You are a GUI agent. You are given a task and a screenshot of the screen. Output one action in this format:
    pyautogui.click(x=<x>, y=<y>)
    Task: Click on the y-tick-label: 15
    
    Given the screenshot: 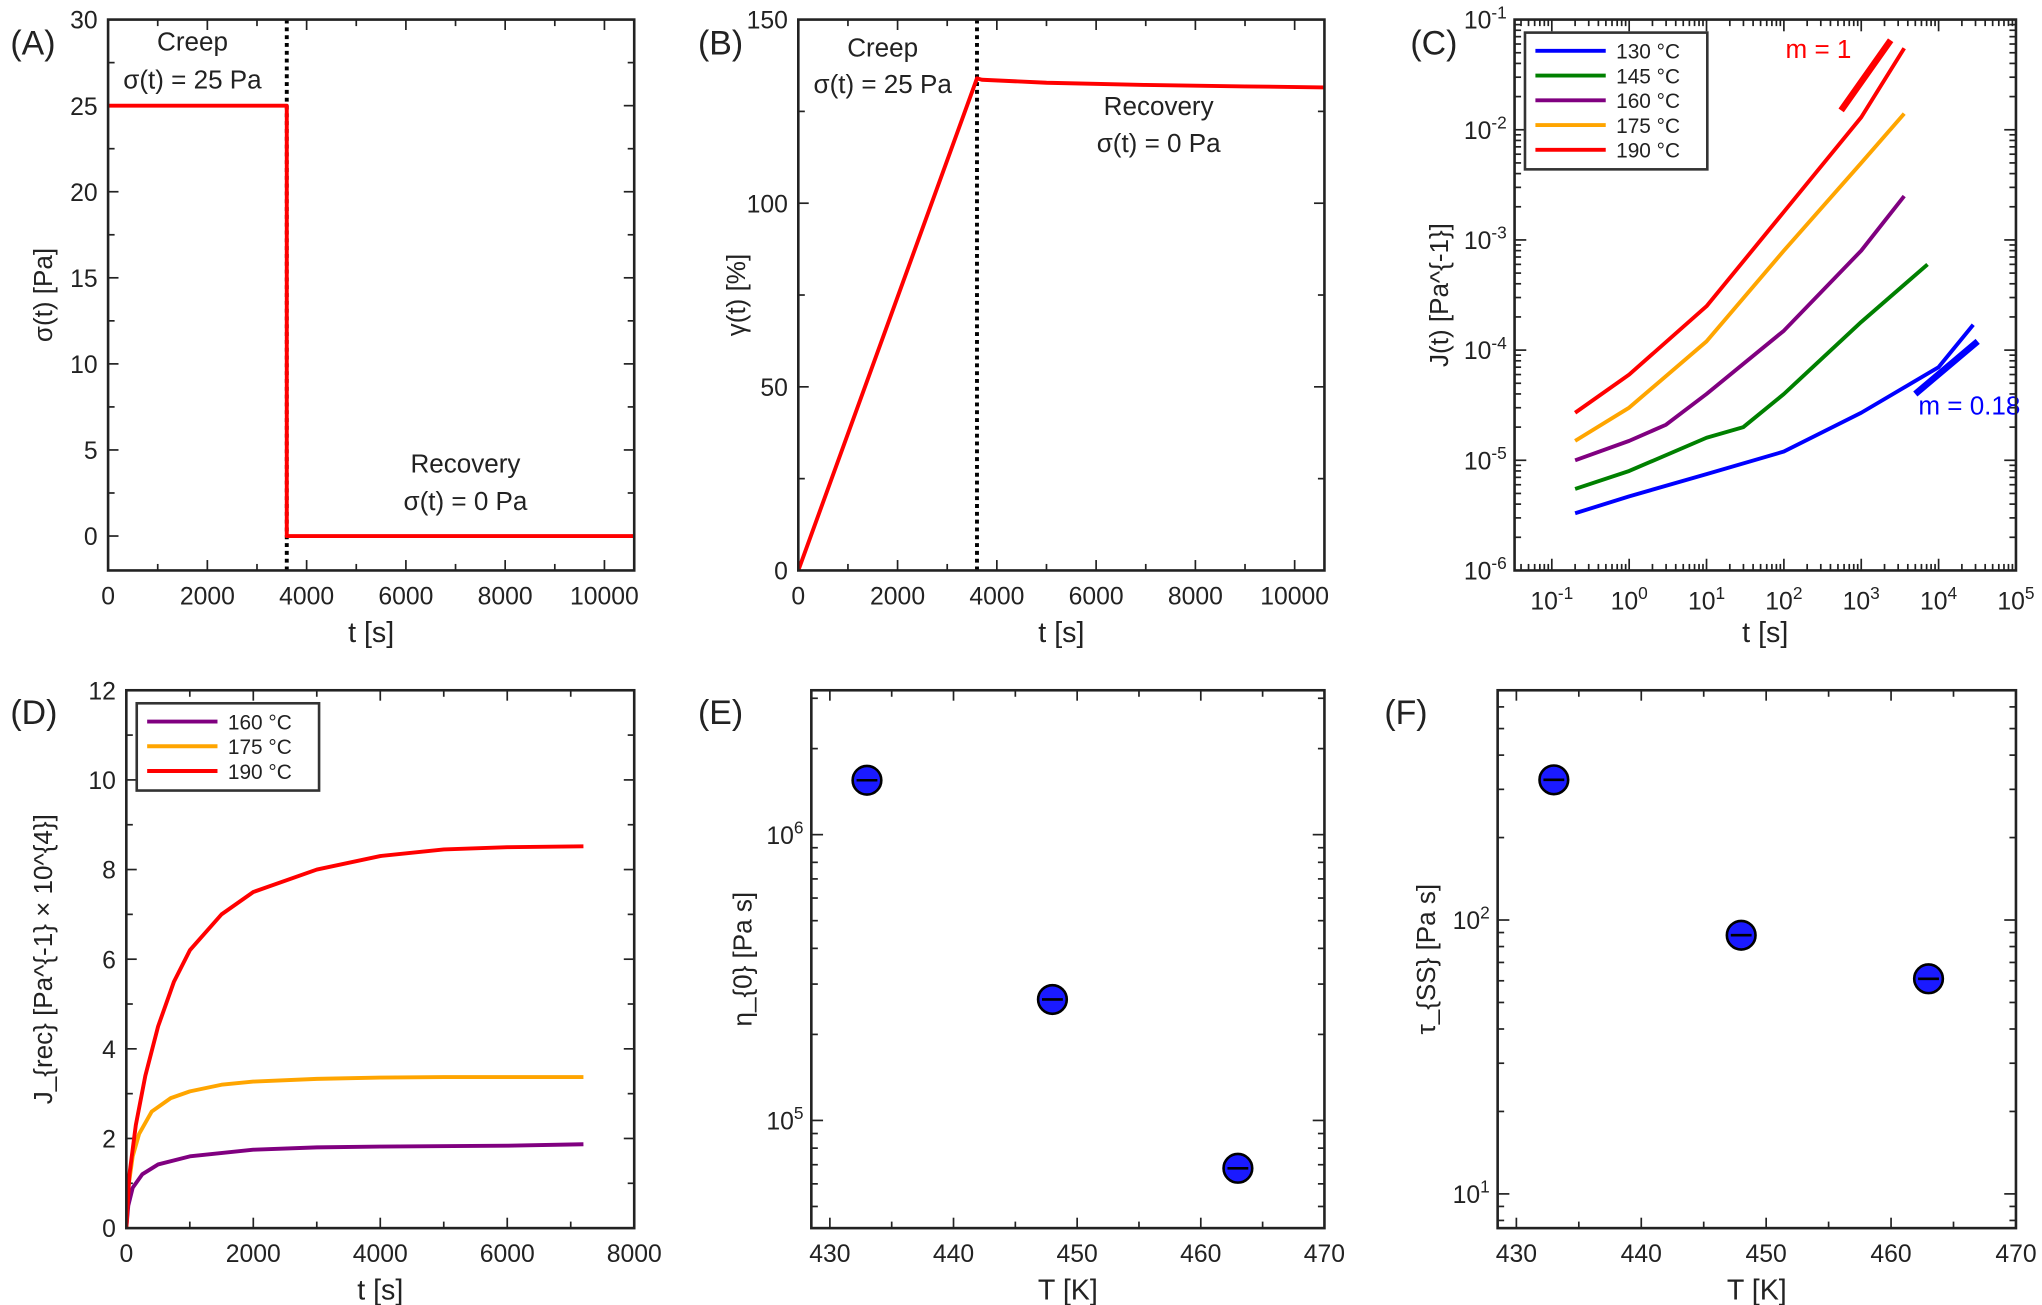 What is the action you would take?
    pyautogui.click(x=84, y=279)
    